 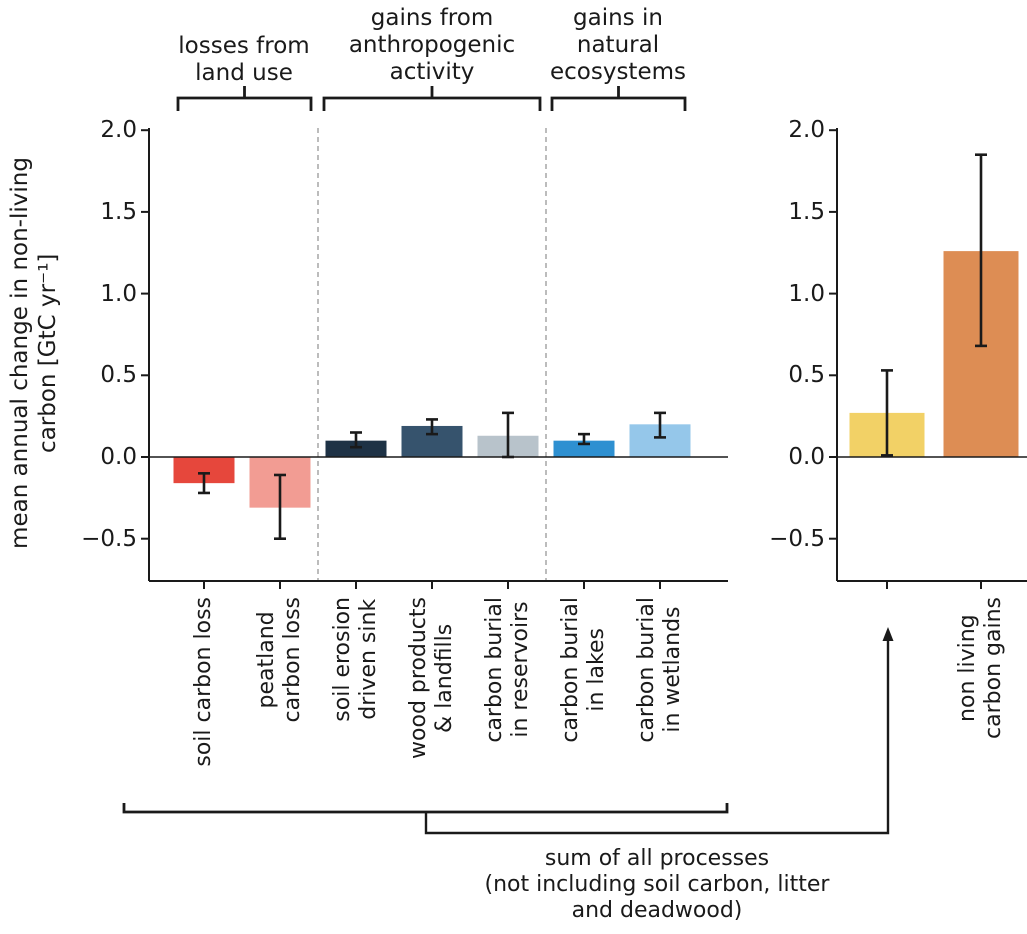 What do you see at coordinates (659, 670) in the screenshot?
I see `x-tick-label: carbon burial in wetlands` at bounding box center [659, 670].